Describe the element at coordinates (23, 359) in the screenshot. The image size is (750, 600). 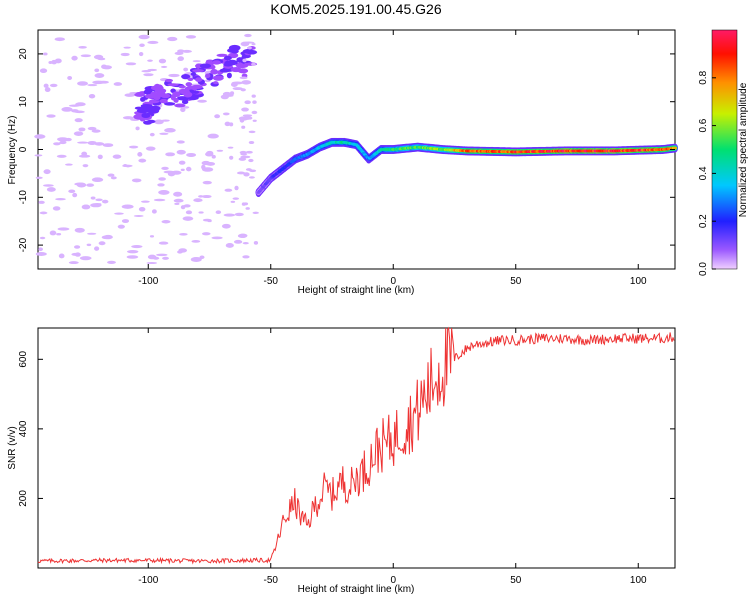
I see `snr-y-tick-label: 600` at that location.